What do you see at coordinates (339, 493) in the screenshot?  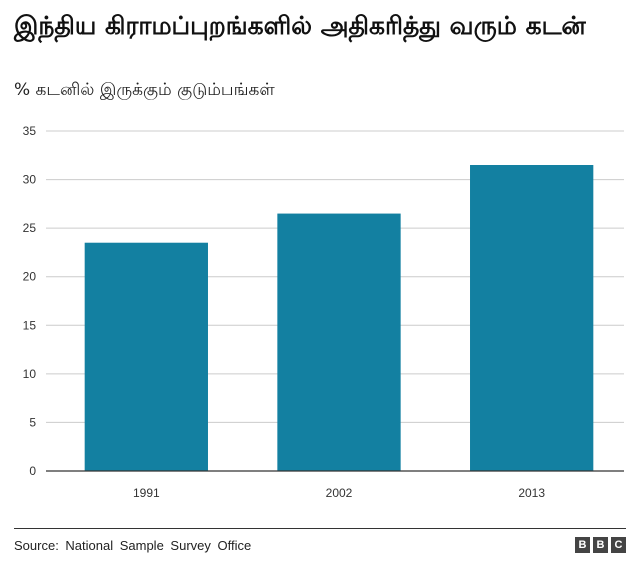 I see `x-tick-label: 2002` at bounding box center [339, 493].